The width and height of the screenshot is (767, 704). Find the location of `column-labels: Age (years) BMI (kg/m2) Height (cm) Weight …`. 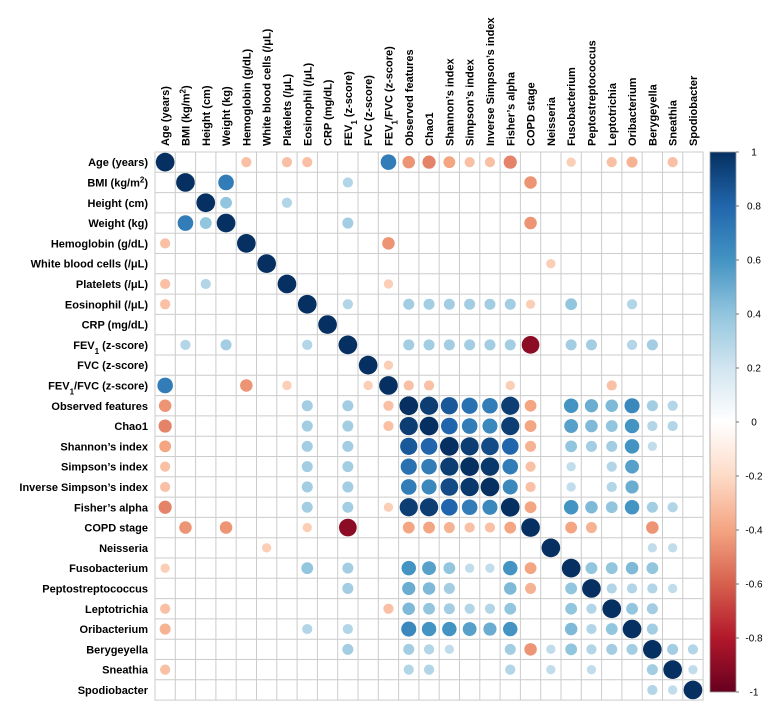

column-labels: Age (years) BMI (kg/m2) Height (cm) Weight … is located at coordinates (430, 81).